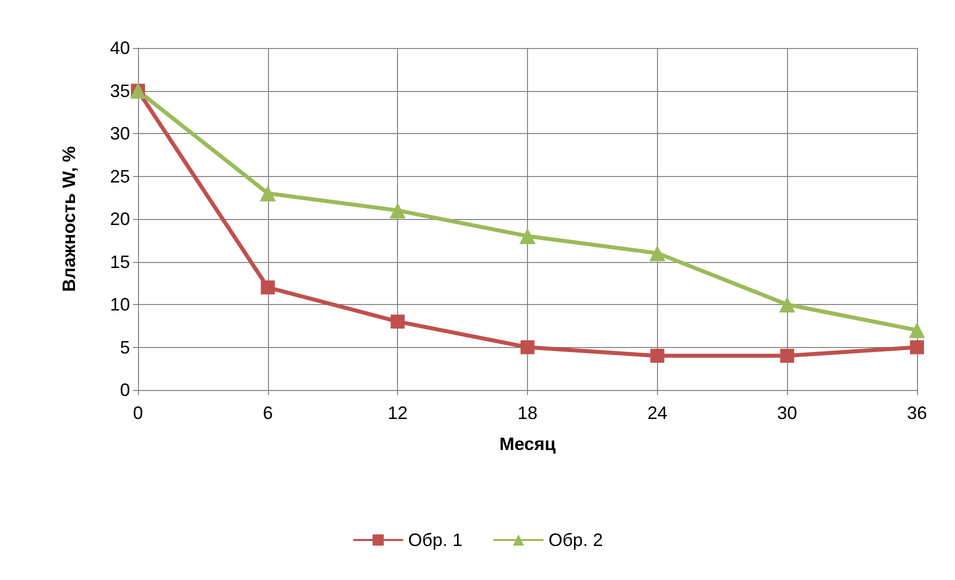 The image size is (955, 580). What do you see at coordinates (787, 413) in the screenshot?
I see `x-tick-label: 30` at bounding box center [787, 413].